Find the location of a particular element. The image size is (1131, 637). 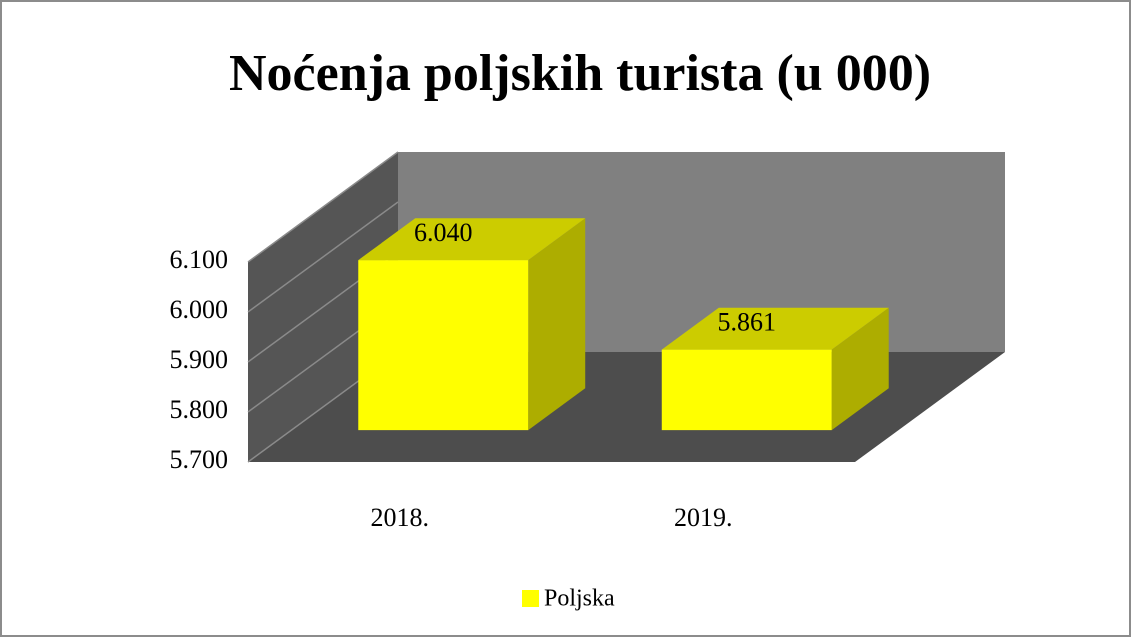

y-tick-label: 6.100 is located at coordinates (199, 259).